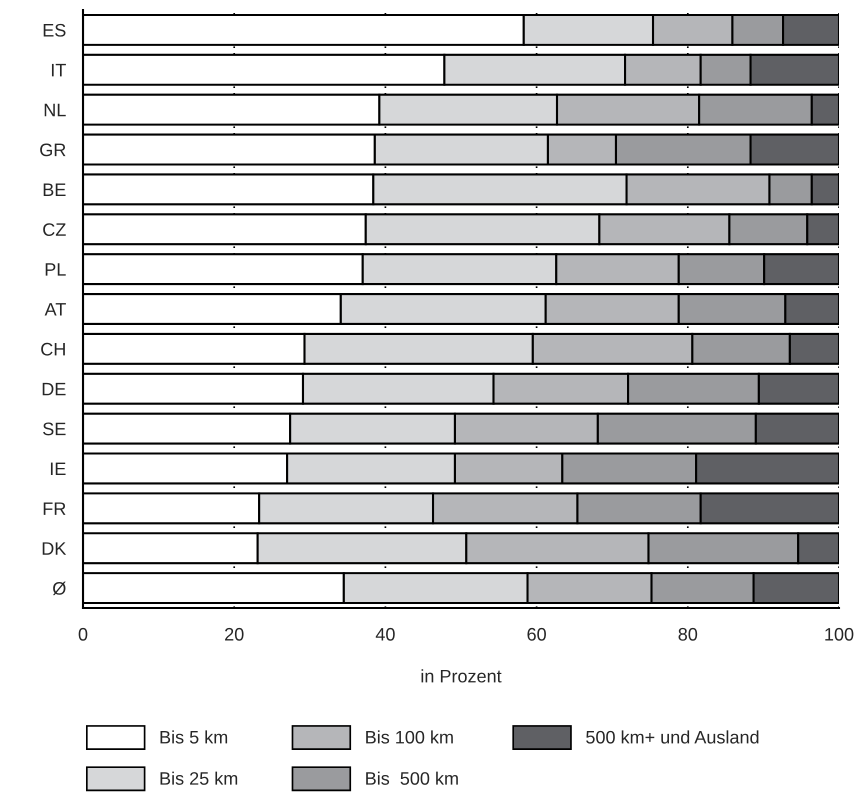 This screenshot has width=859, height=805. Describe the element at coordinates (59, 70) in the screenshot. I see `y-tick-label: IT` at that location.